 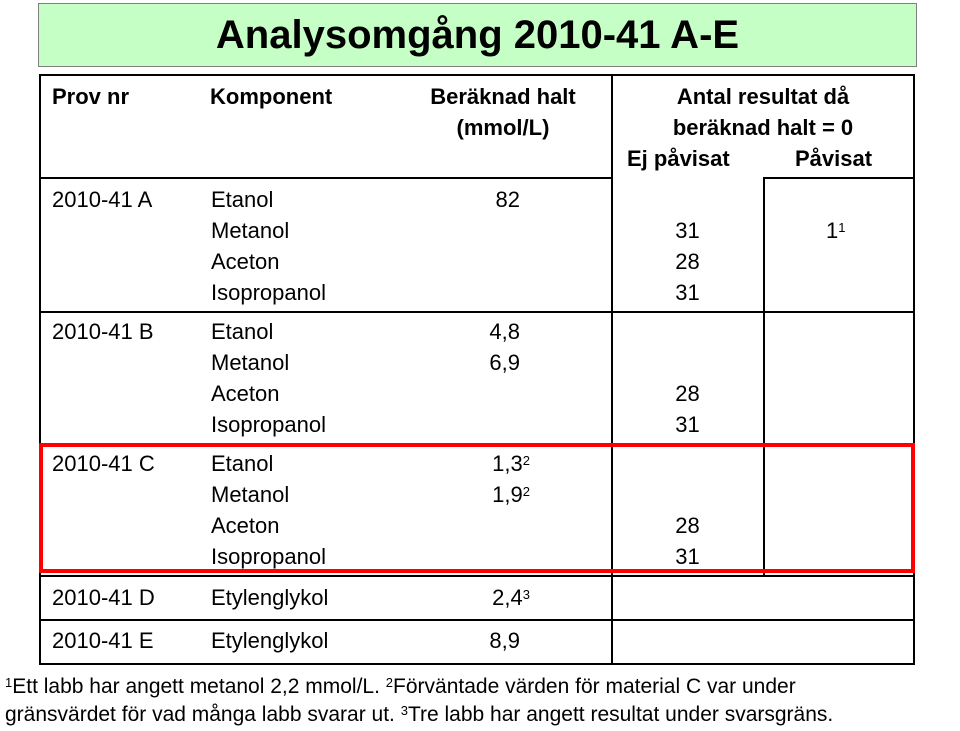 What do you see at coordinates (503, 96) in the screenshot?
I see `header-beraknad-halt-line1: Beräknad halt` at bounding box center [503, 96].